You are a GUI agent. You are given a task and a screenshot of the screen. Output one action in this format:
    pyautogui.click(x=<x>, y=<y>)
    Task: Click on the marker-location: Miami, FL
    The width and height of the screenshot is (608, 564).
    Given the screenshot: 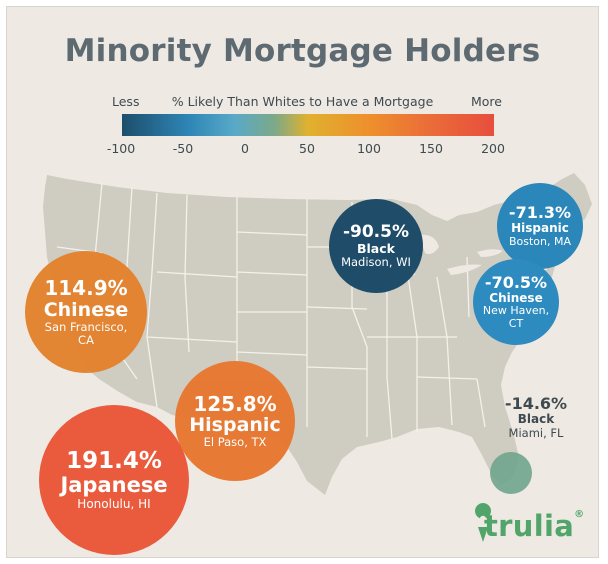 What is the action you would take?
    pyautogui.click(x=536, y=433)
    